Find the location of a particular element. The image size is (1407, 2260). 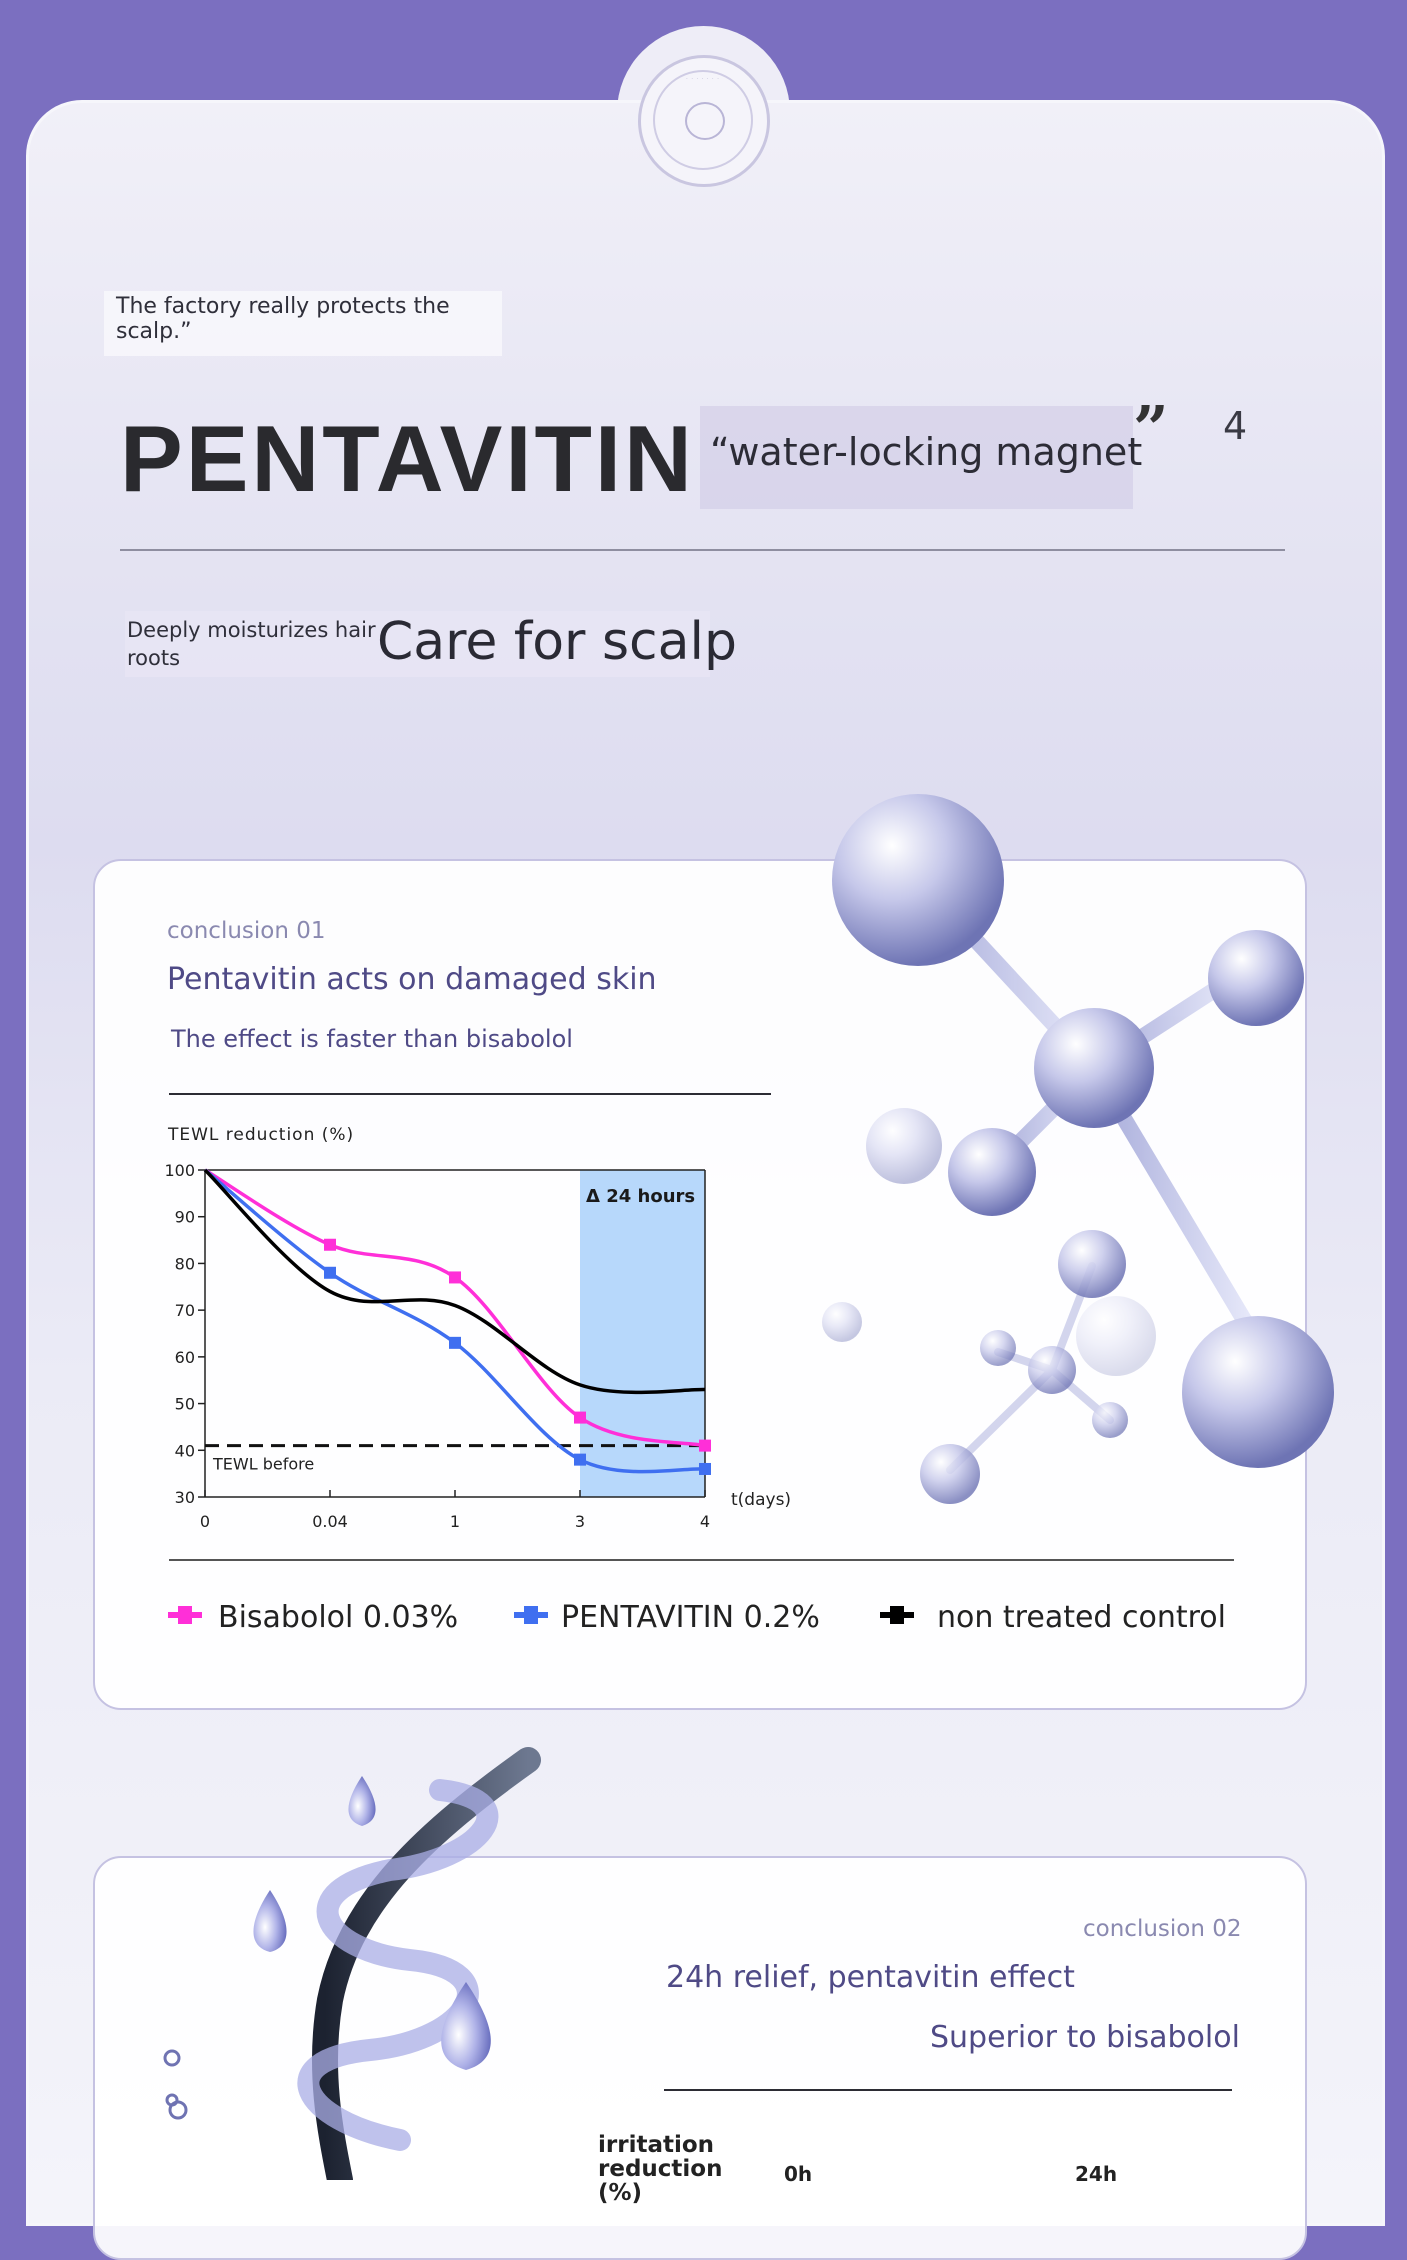

brand-title: PENTAVITIN is located at coordinates (407, 458).